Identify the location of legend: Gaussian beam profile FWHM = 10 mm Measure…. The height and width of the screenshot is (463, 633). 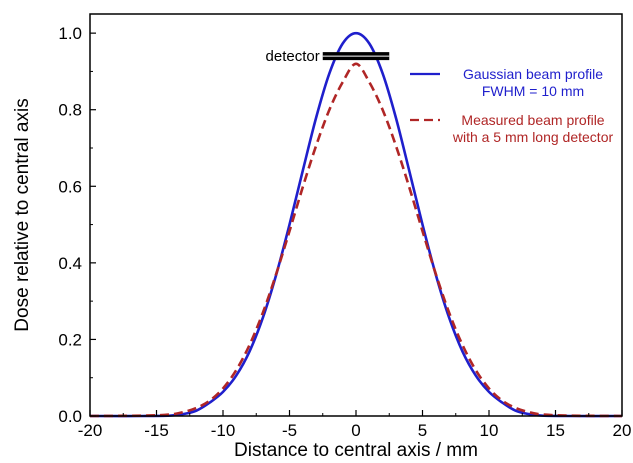
(511, 105).